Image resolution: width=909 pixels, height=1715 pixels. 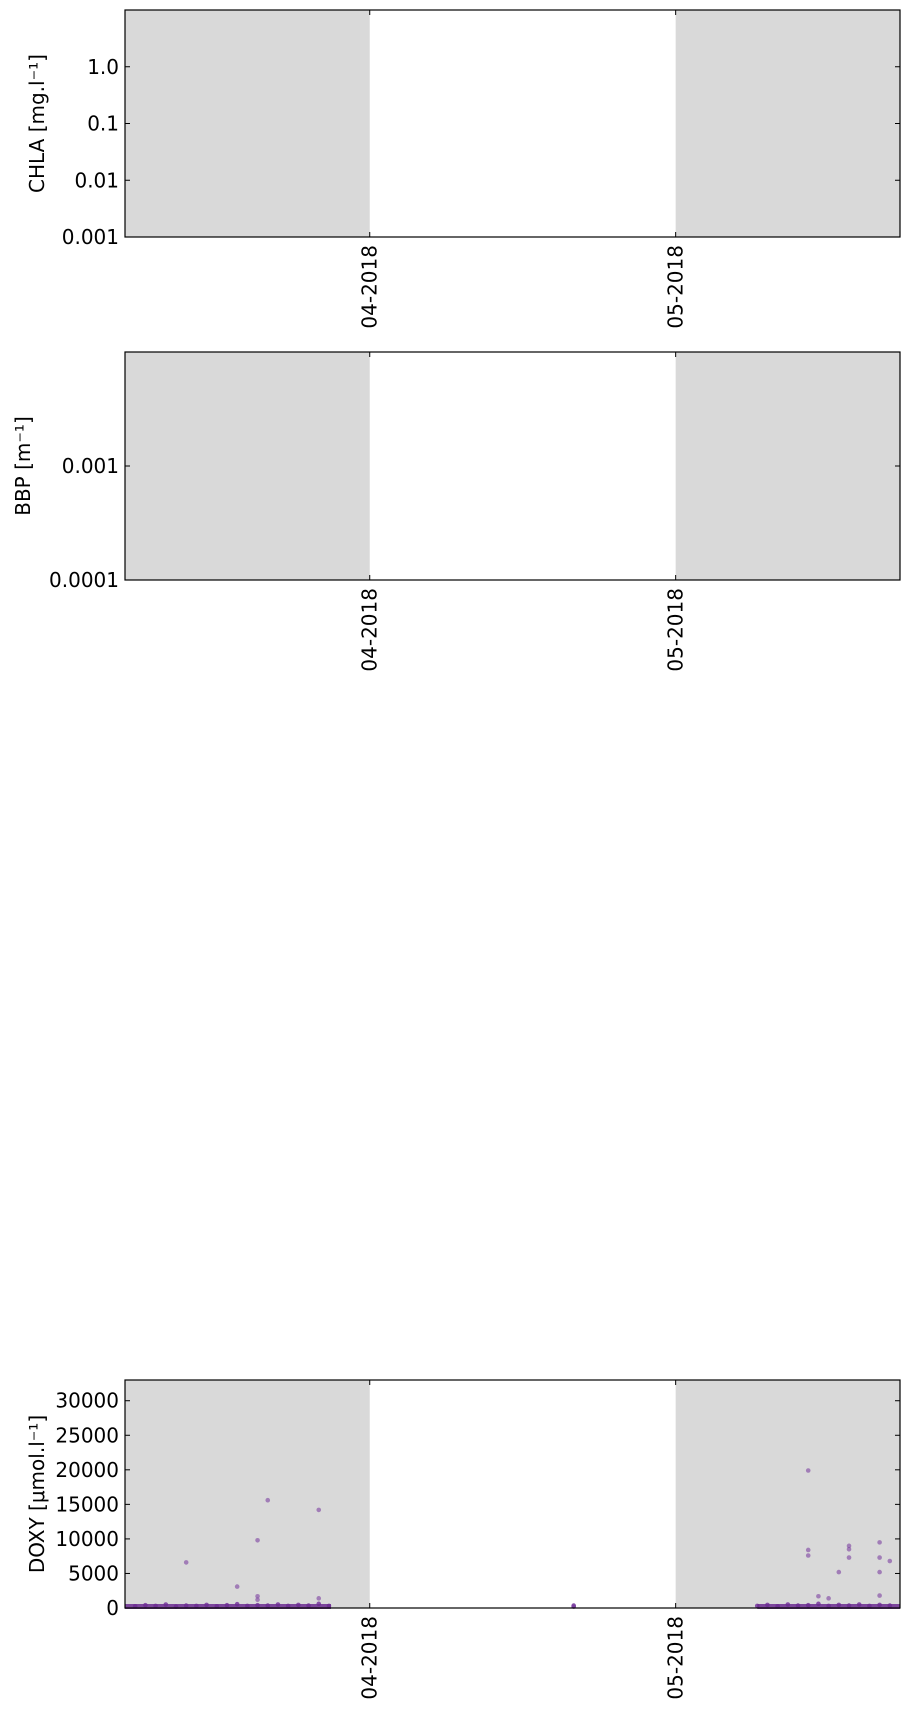 I want to click on bbp-ylabel: BBP [m⁻¹], so click(x=23, y=466).